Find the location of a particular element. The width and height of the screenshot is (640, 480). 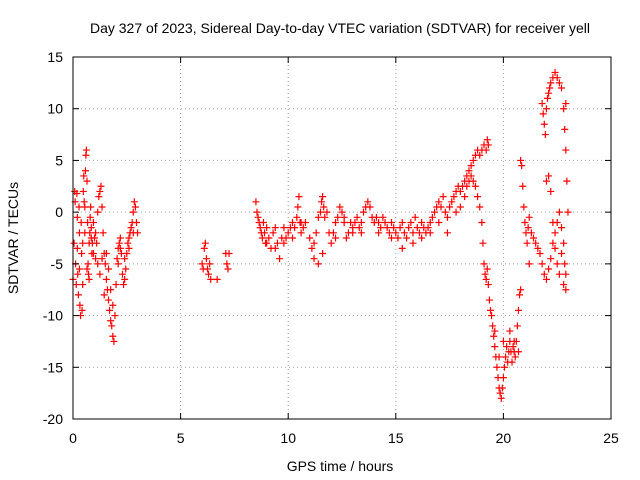

x-axis-label: GPS time / hours is located at coordinates (340, 466).